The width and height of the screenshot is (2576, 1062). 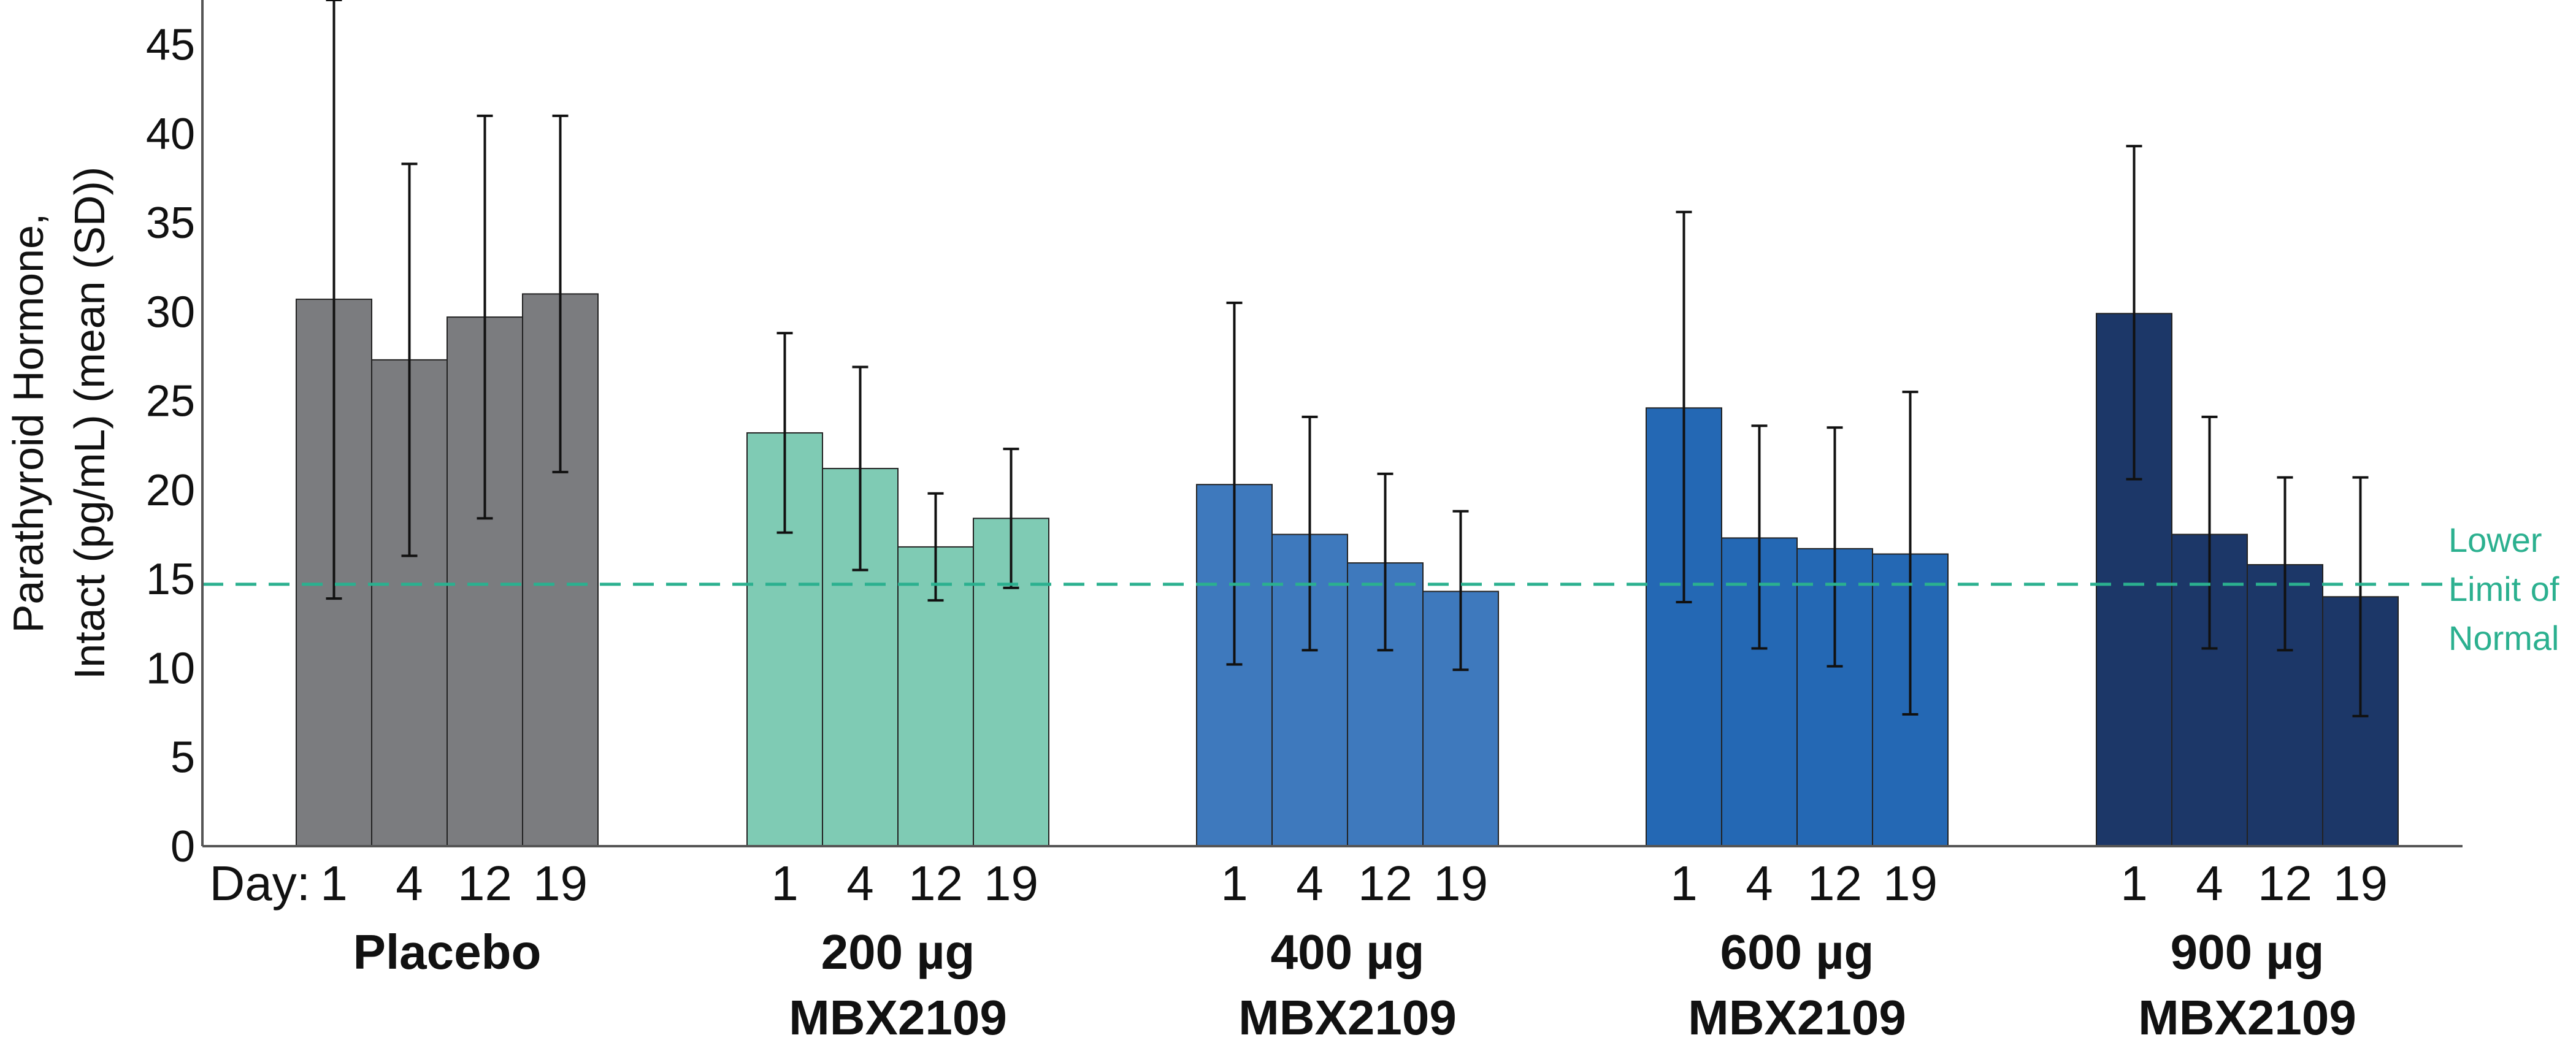 What do you see at coordinates (170, 401) in the screenshot?
I see `y-tick-label: 25` at bounding box center [170, 401].